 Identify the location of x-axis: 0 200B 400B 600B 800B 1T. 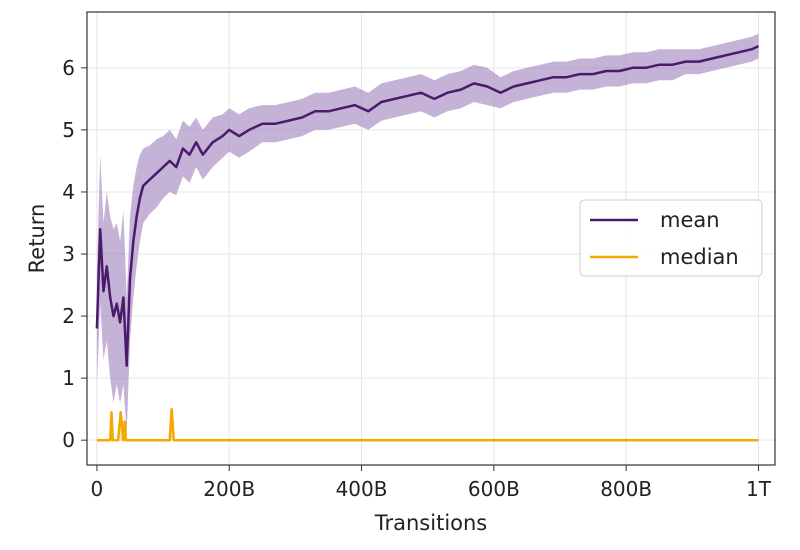
(431, 483).